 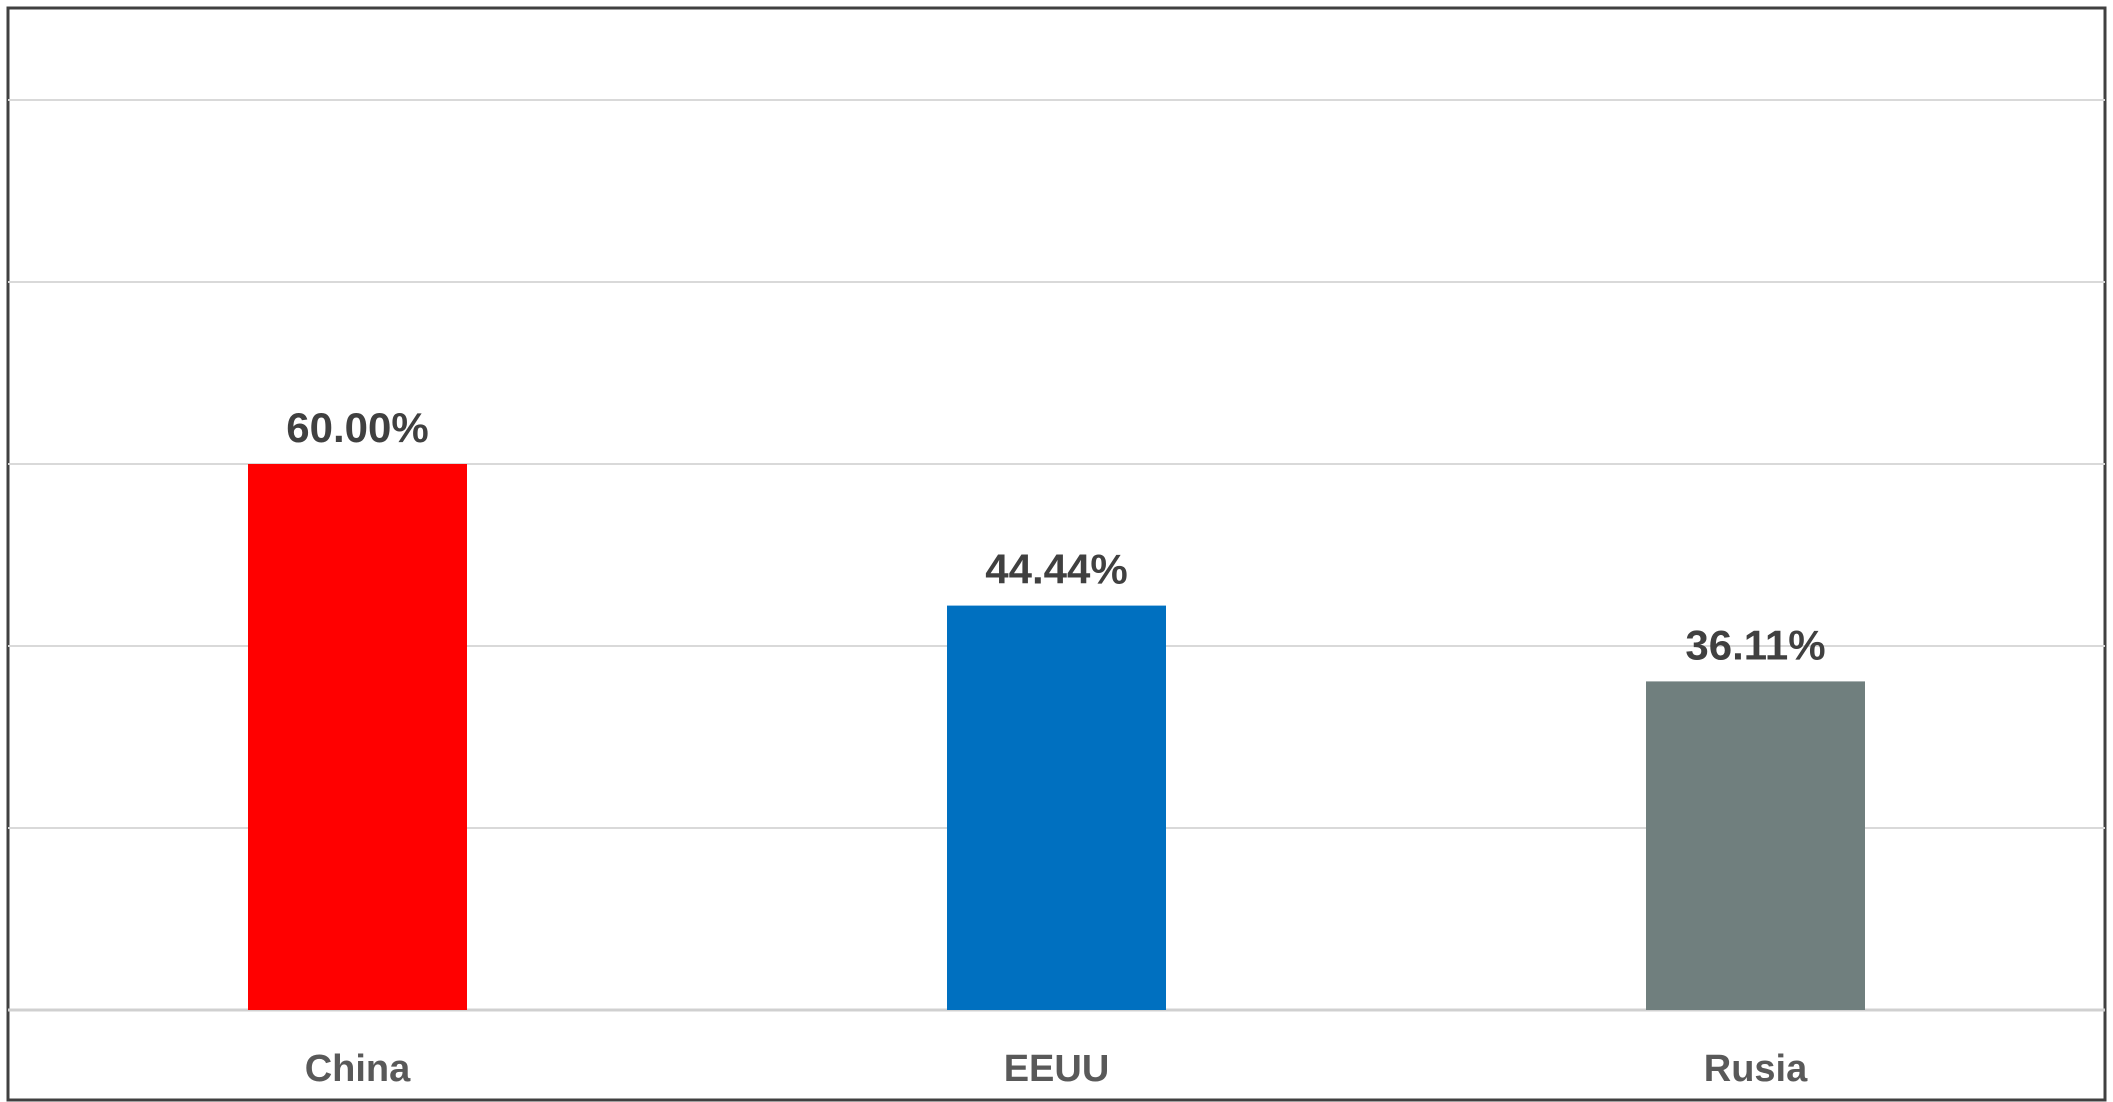 I want to click on category-labels: China EEUU Rusia, so click(x=1056, y=1069).